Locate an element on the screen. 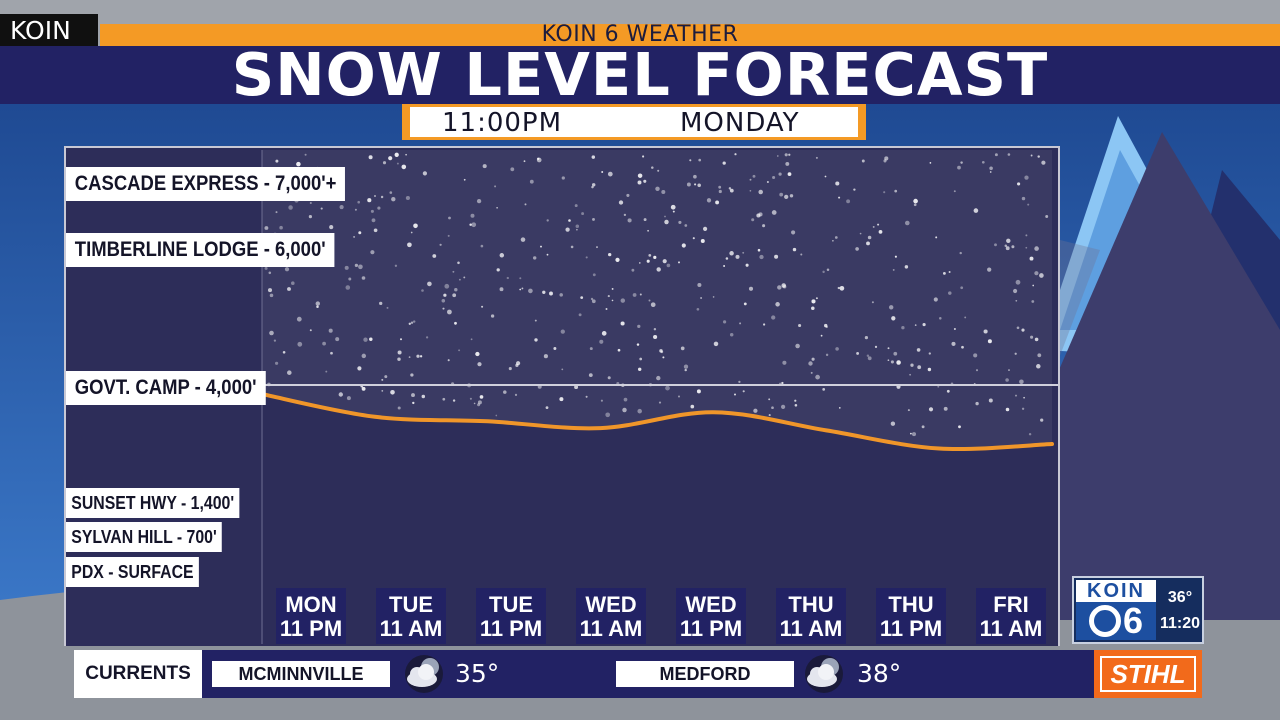 The image size is (1280, 720). logo-brand: KOIN is located at coordinates (1116, 591).